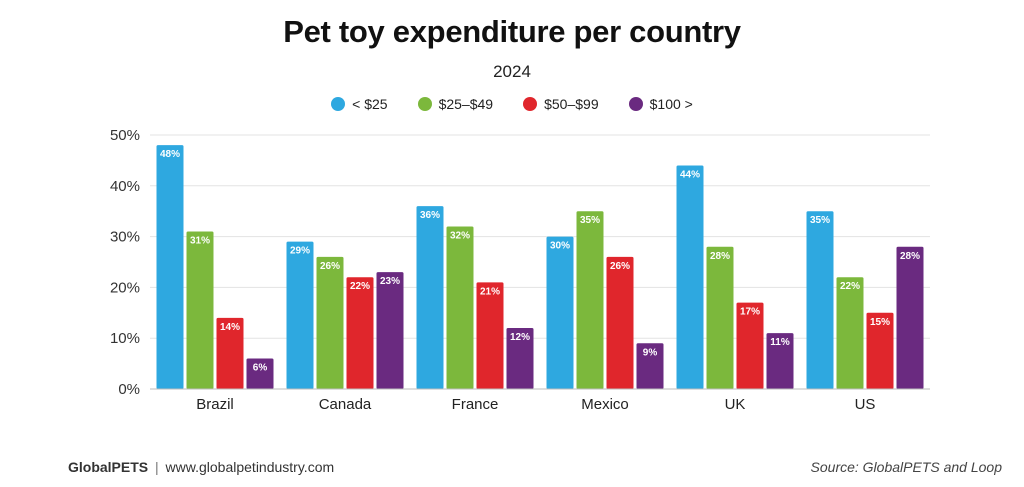 The height and width of the screenshot is (487, 1024). Describe the element at coordinates (605, 404) in the screenshot. I see `x-tick-label: Mexico` at that location.